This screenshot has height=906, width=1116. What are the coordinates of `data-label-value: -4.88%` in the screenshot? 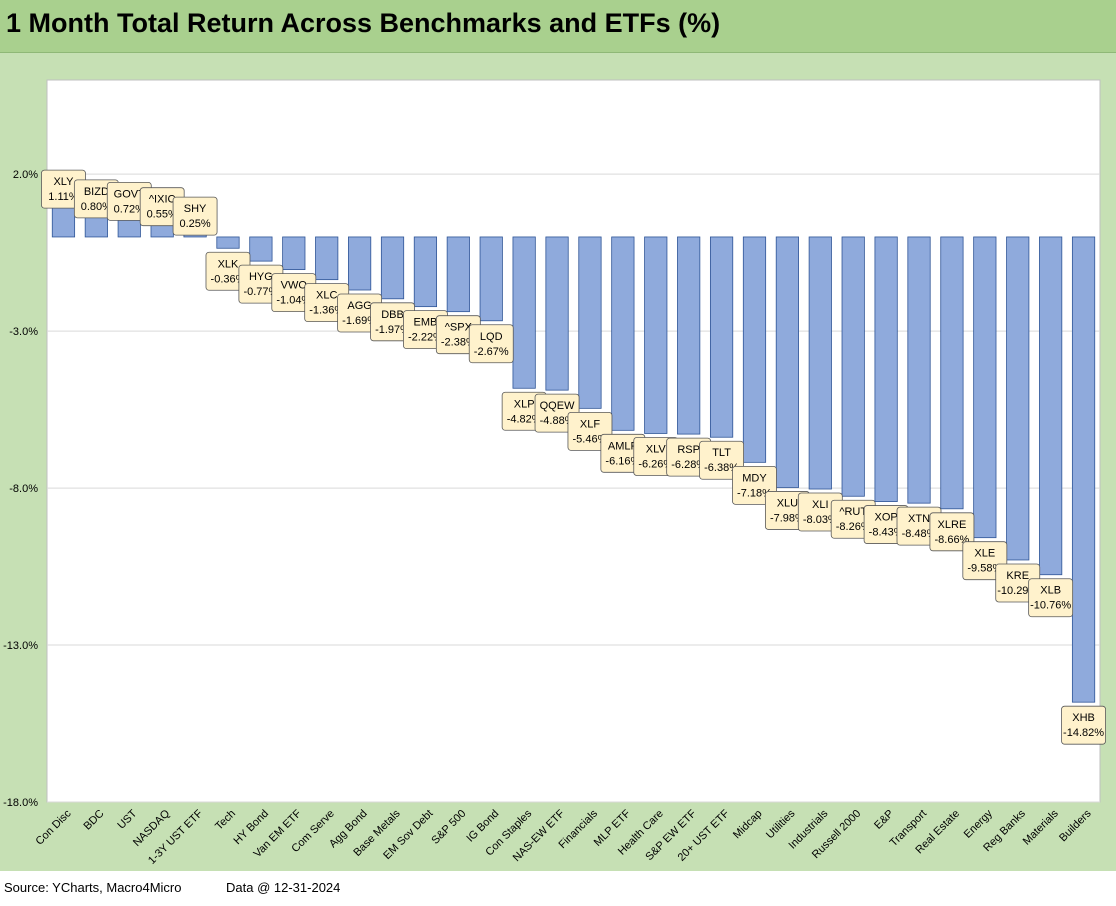 It's located at (557, 421).